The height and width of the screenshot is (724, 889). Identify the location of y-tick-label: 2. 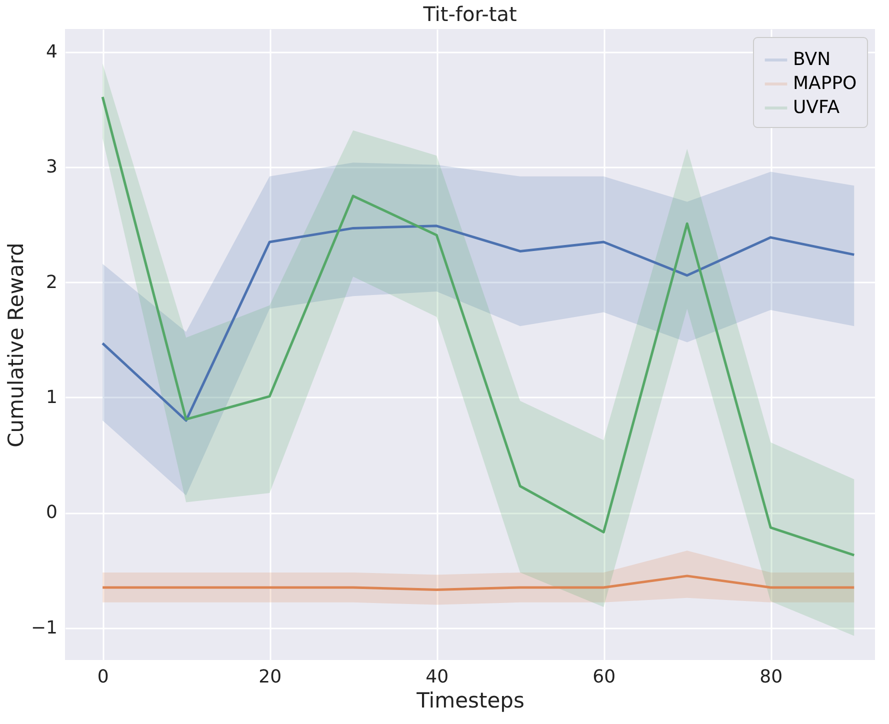
(52, 282).